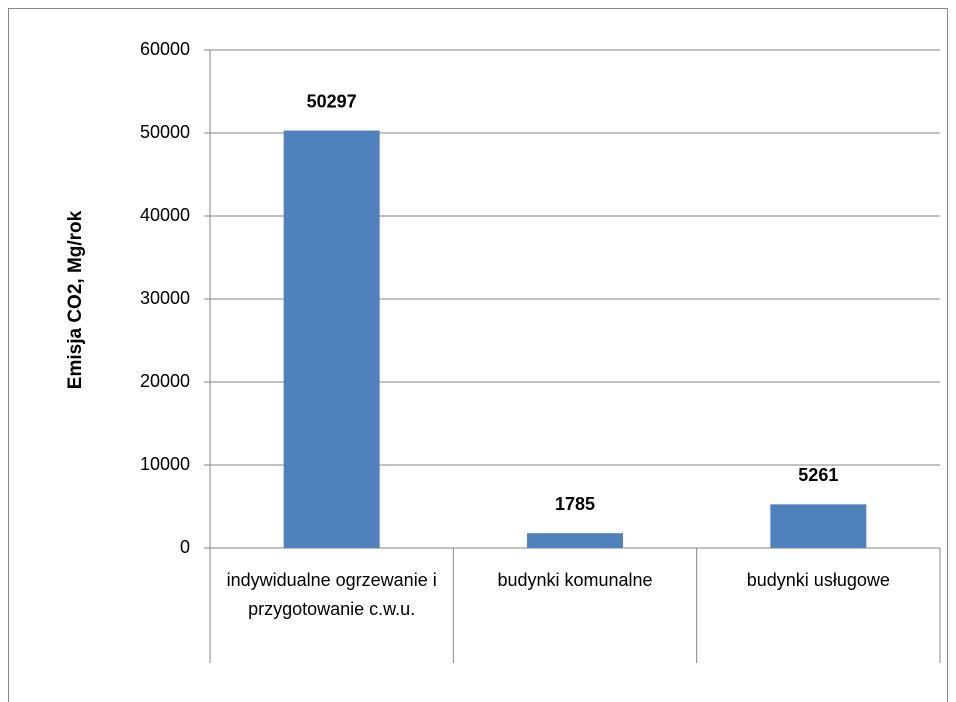 This screenshot has width=956, height=702. What do you see at coordinates (75, 299) in the screenshot?
I see `y-axis-label: Emisja CO2, Mg/rok` at bounding box center [75, 299].